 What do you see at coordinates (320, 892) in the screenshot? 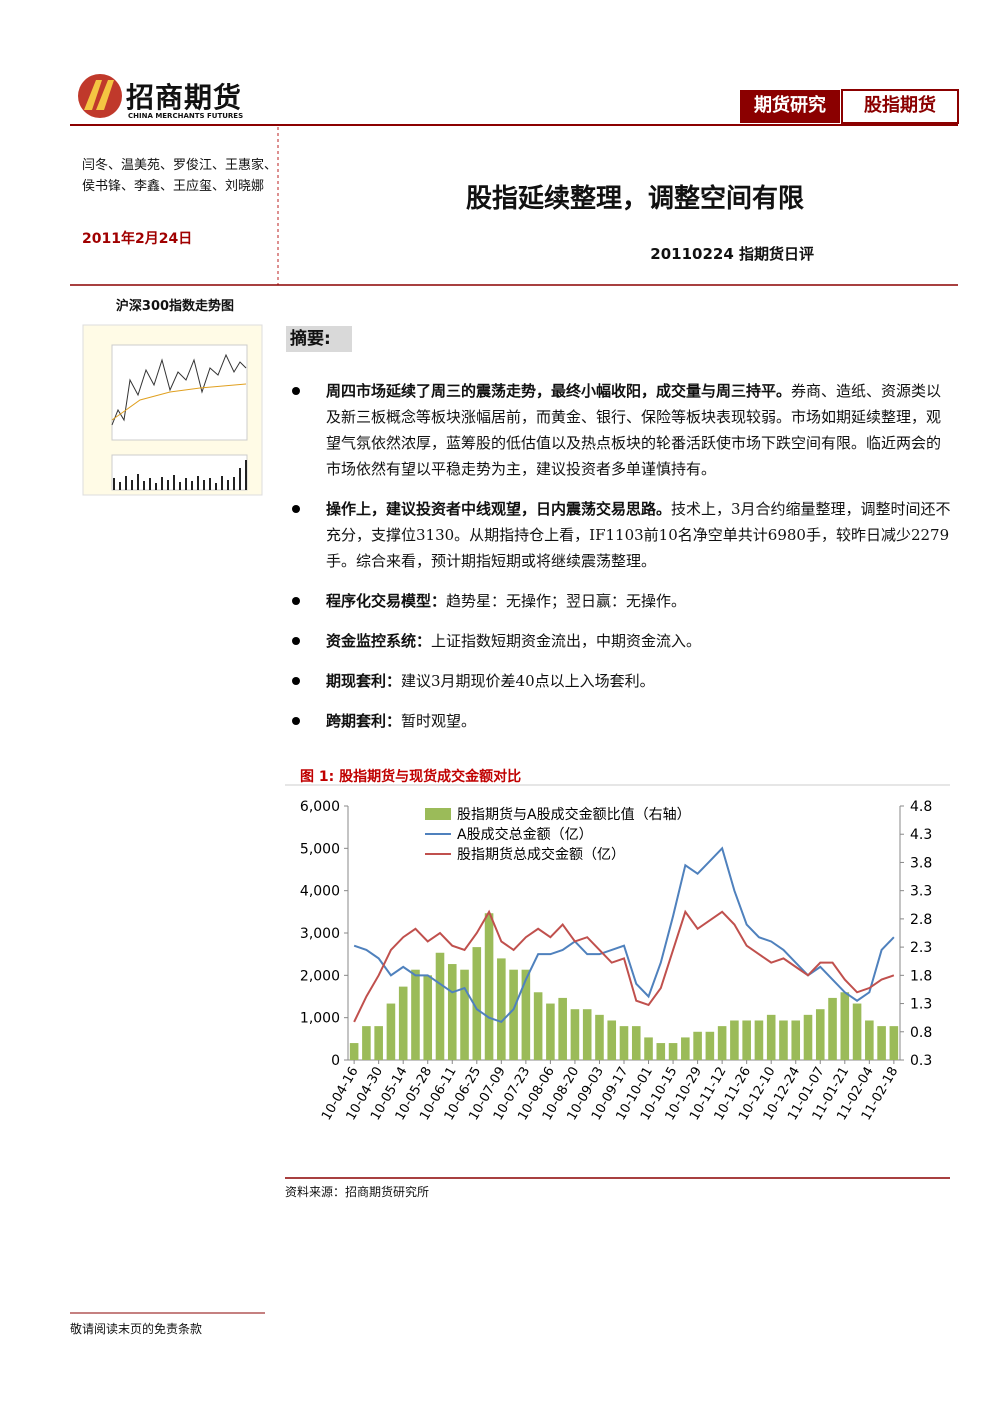
I see `y-tick-label: 4,000` at bounding box center [320, 892].